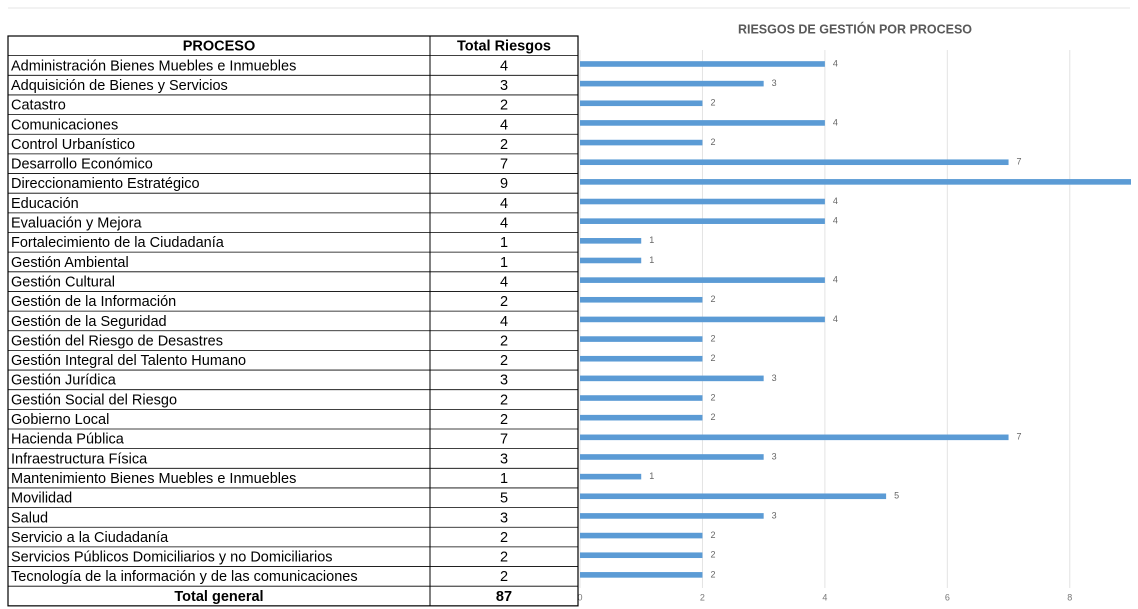 The height and width of the screenshot is (609, 1138). I want to click on total-label: Total general, so click(218, 597).